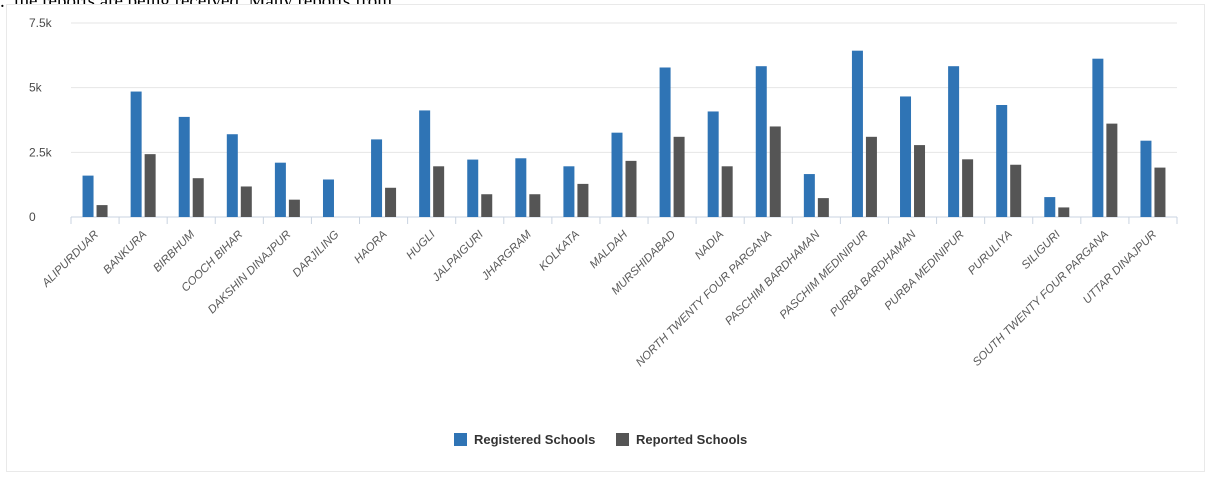  What do you see at coordinates (36, 88) in the screenshot?
I see `y-tick-label: 5k` at bounding box center [36, 88].